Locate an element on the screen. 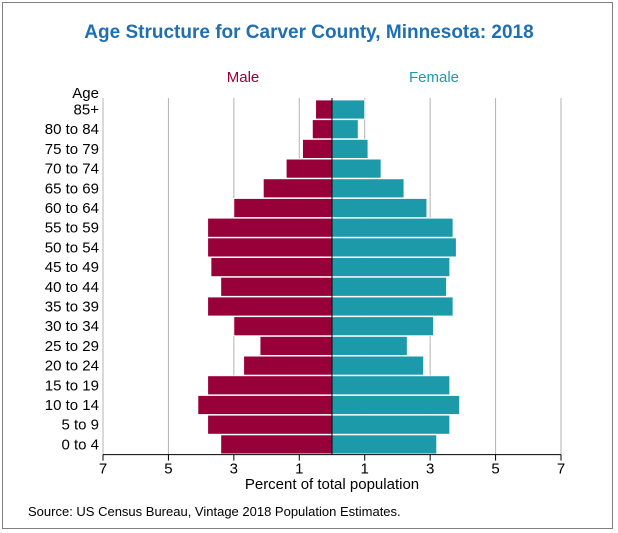 This screenshot has width=618, height=533. age-group-label: 80 to 84 is located at coordinates (72, 129).